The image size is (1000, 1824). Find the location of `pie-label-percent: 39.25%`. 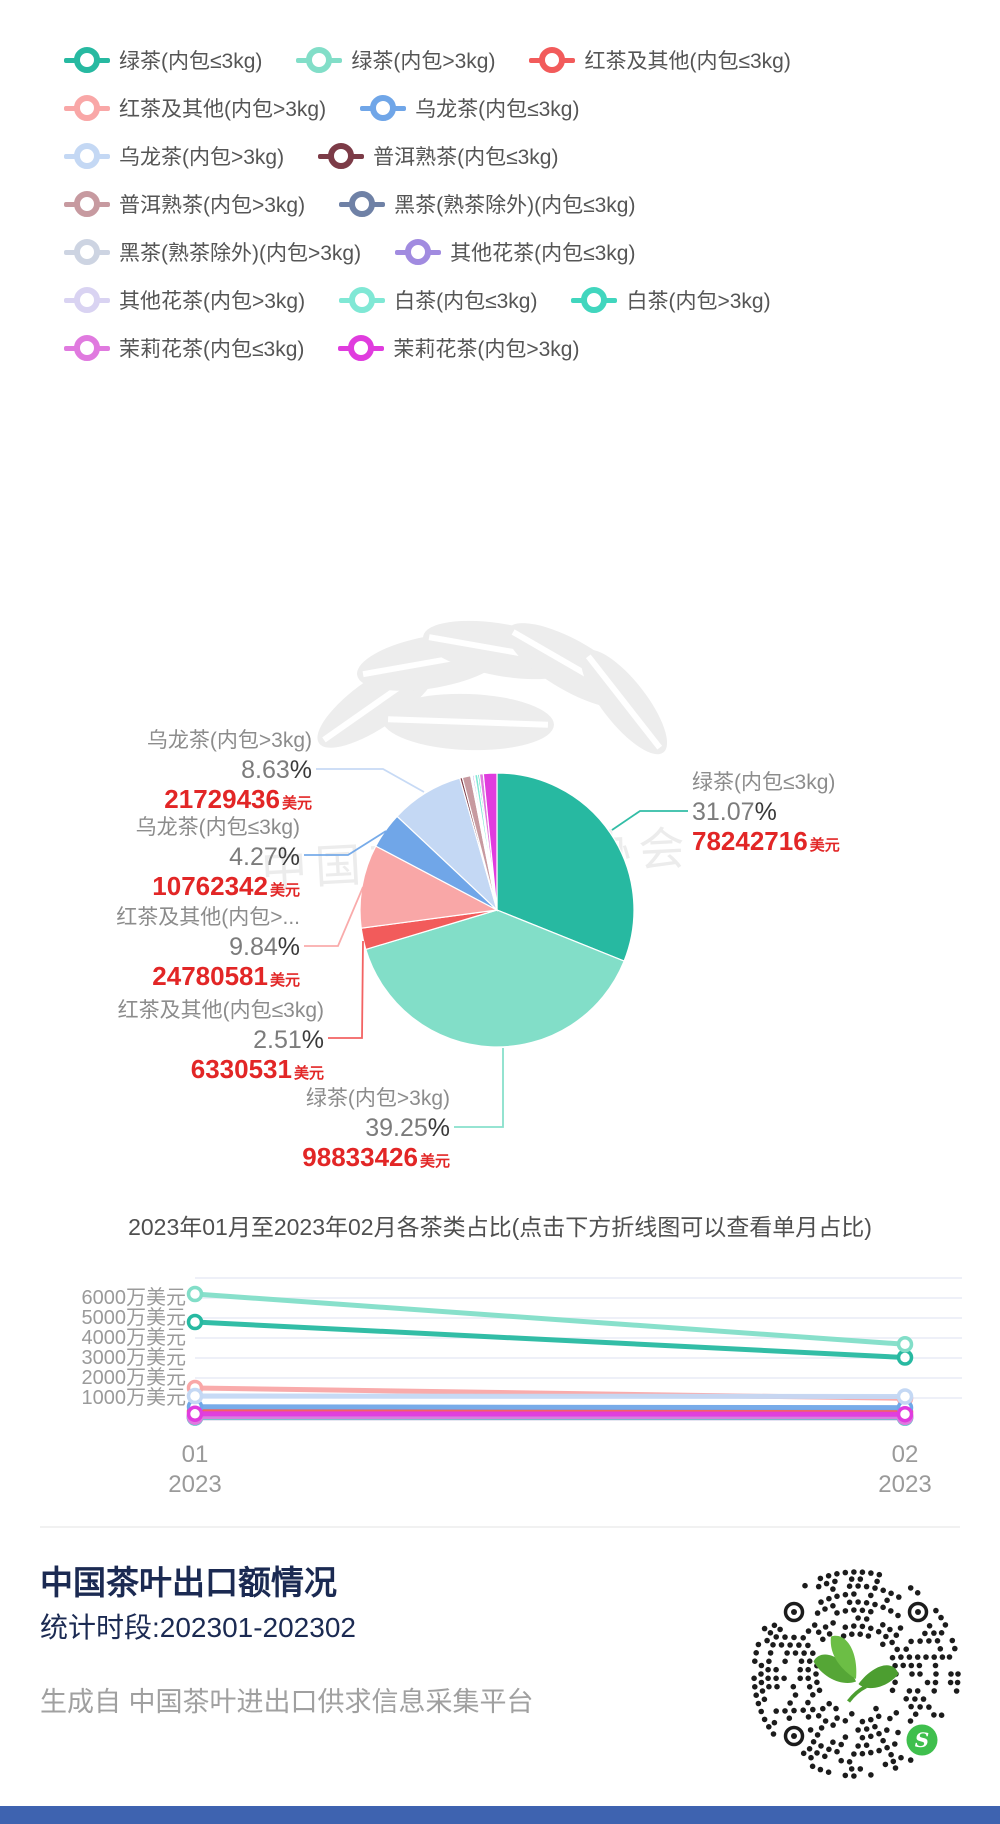

pie-label-percent: 39.25% is located at coordinates (407, 1128).